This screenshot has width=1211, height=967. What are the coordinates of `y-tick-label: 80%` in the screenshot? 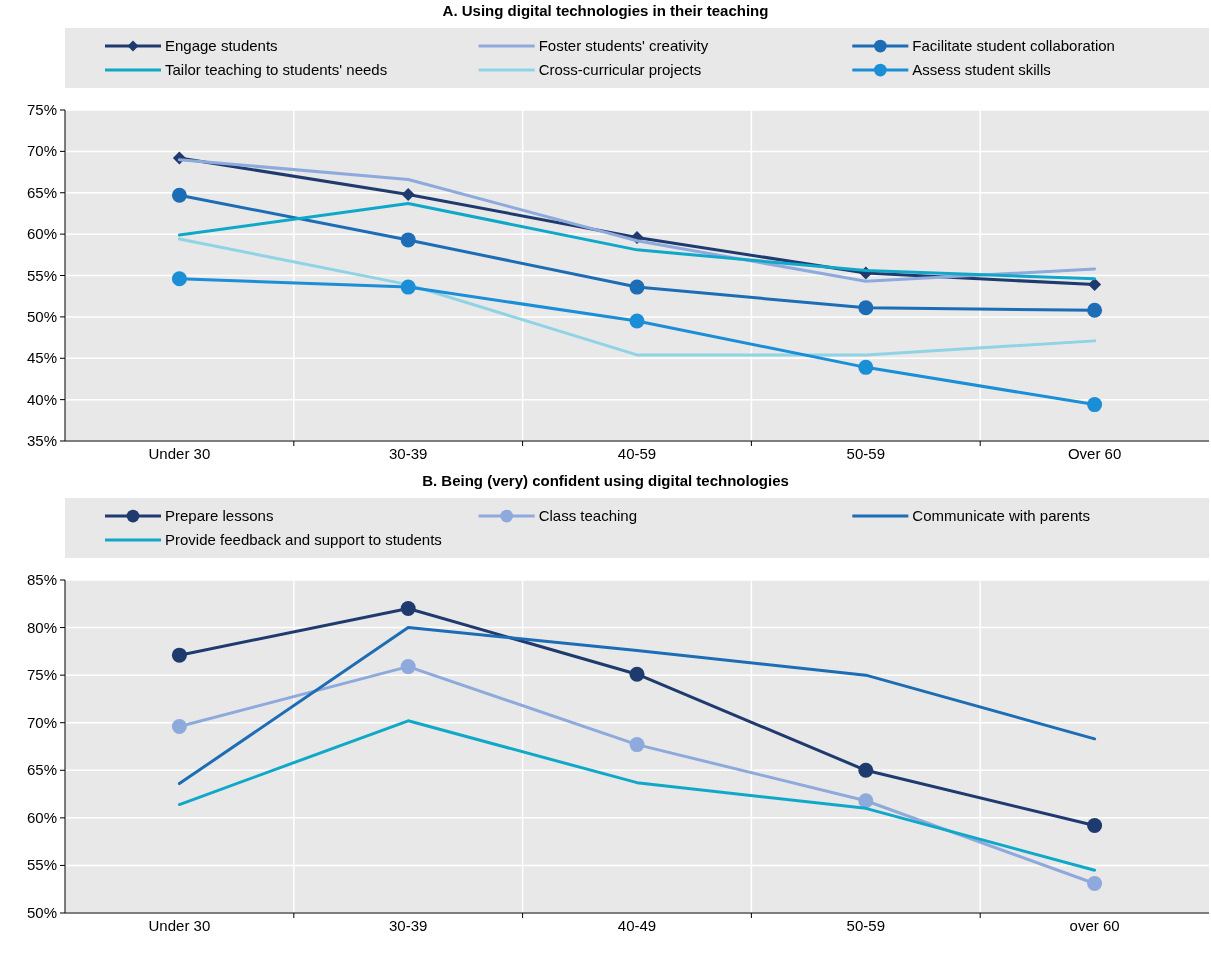 It's located at (41, 627).